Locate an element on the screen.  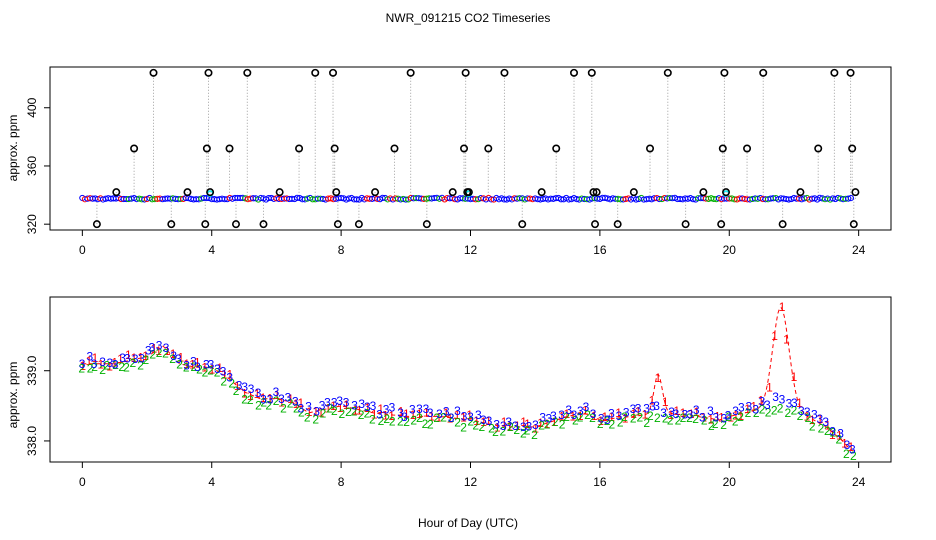
bottom-x-axis: 0 4 8 12 16 20 24 is located at coordinates (472, 475).